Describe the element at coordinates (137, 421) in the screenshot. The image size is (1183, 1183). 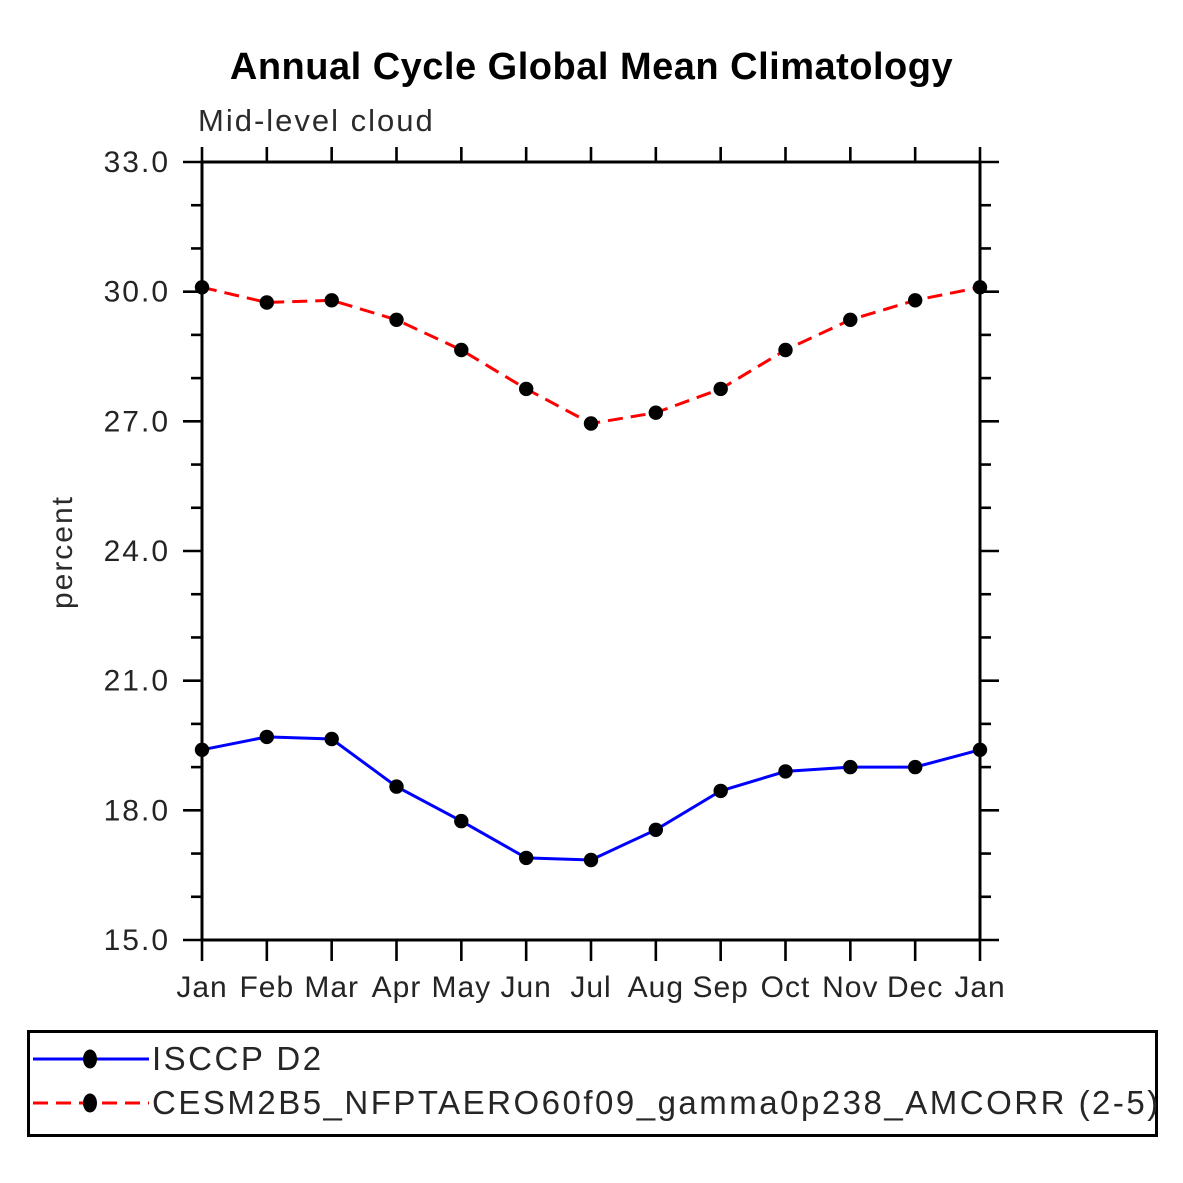
I see `y-tick-label: 27.0` at that location.